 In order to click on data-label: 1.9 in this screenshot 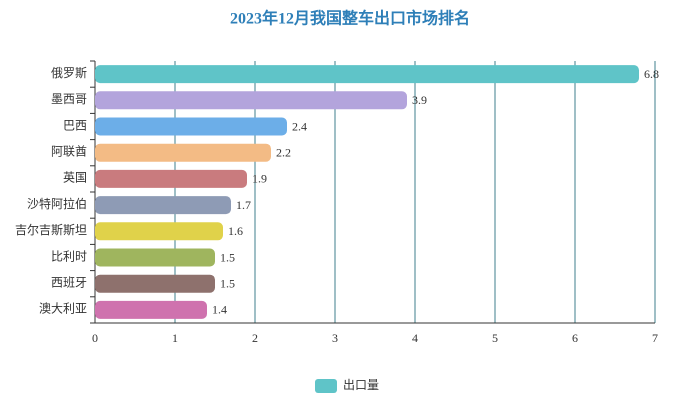, I will do `click(259, 179)`.